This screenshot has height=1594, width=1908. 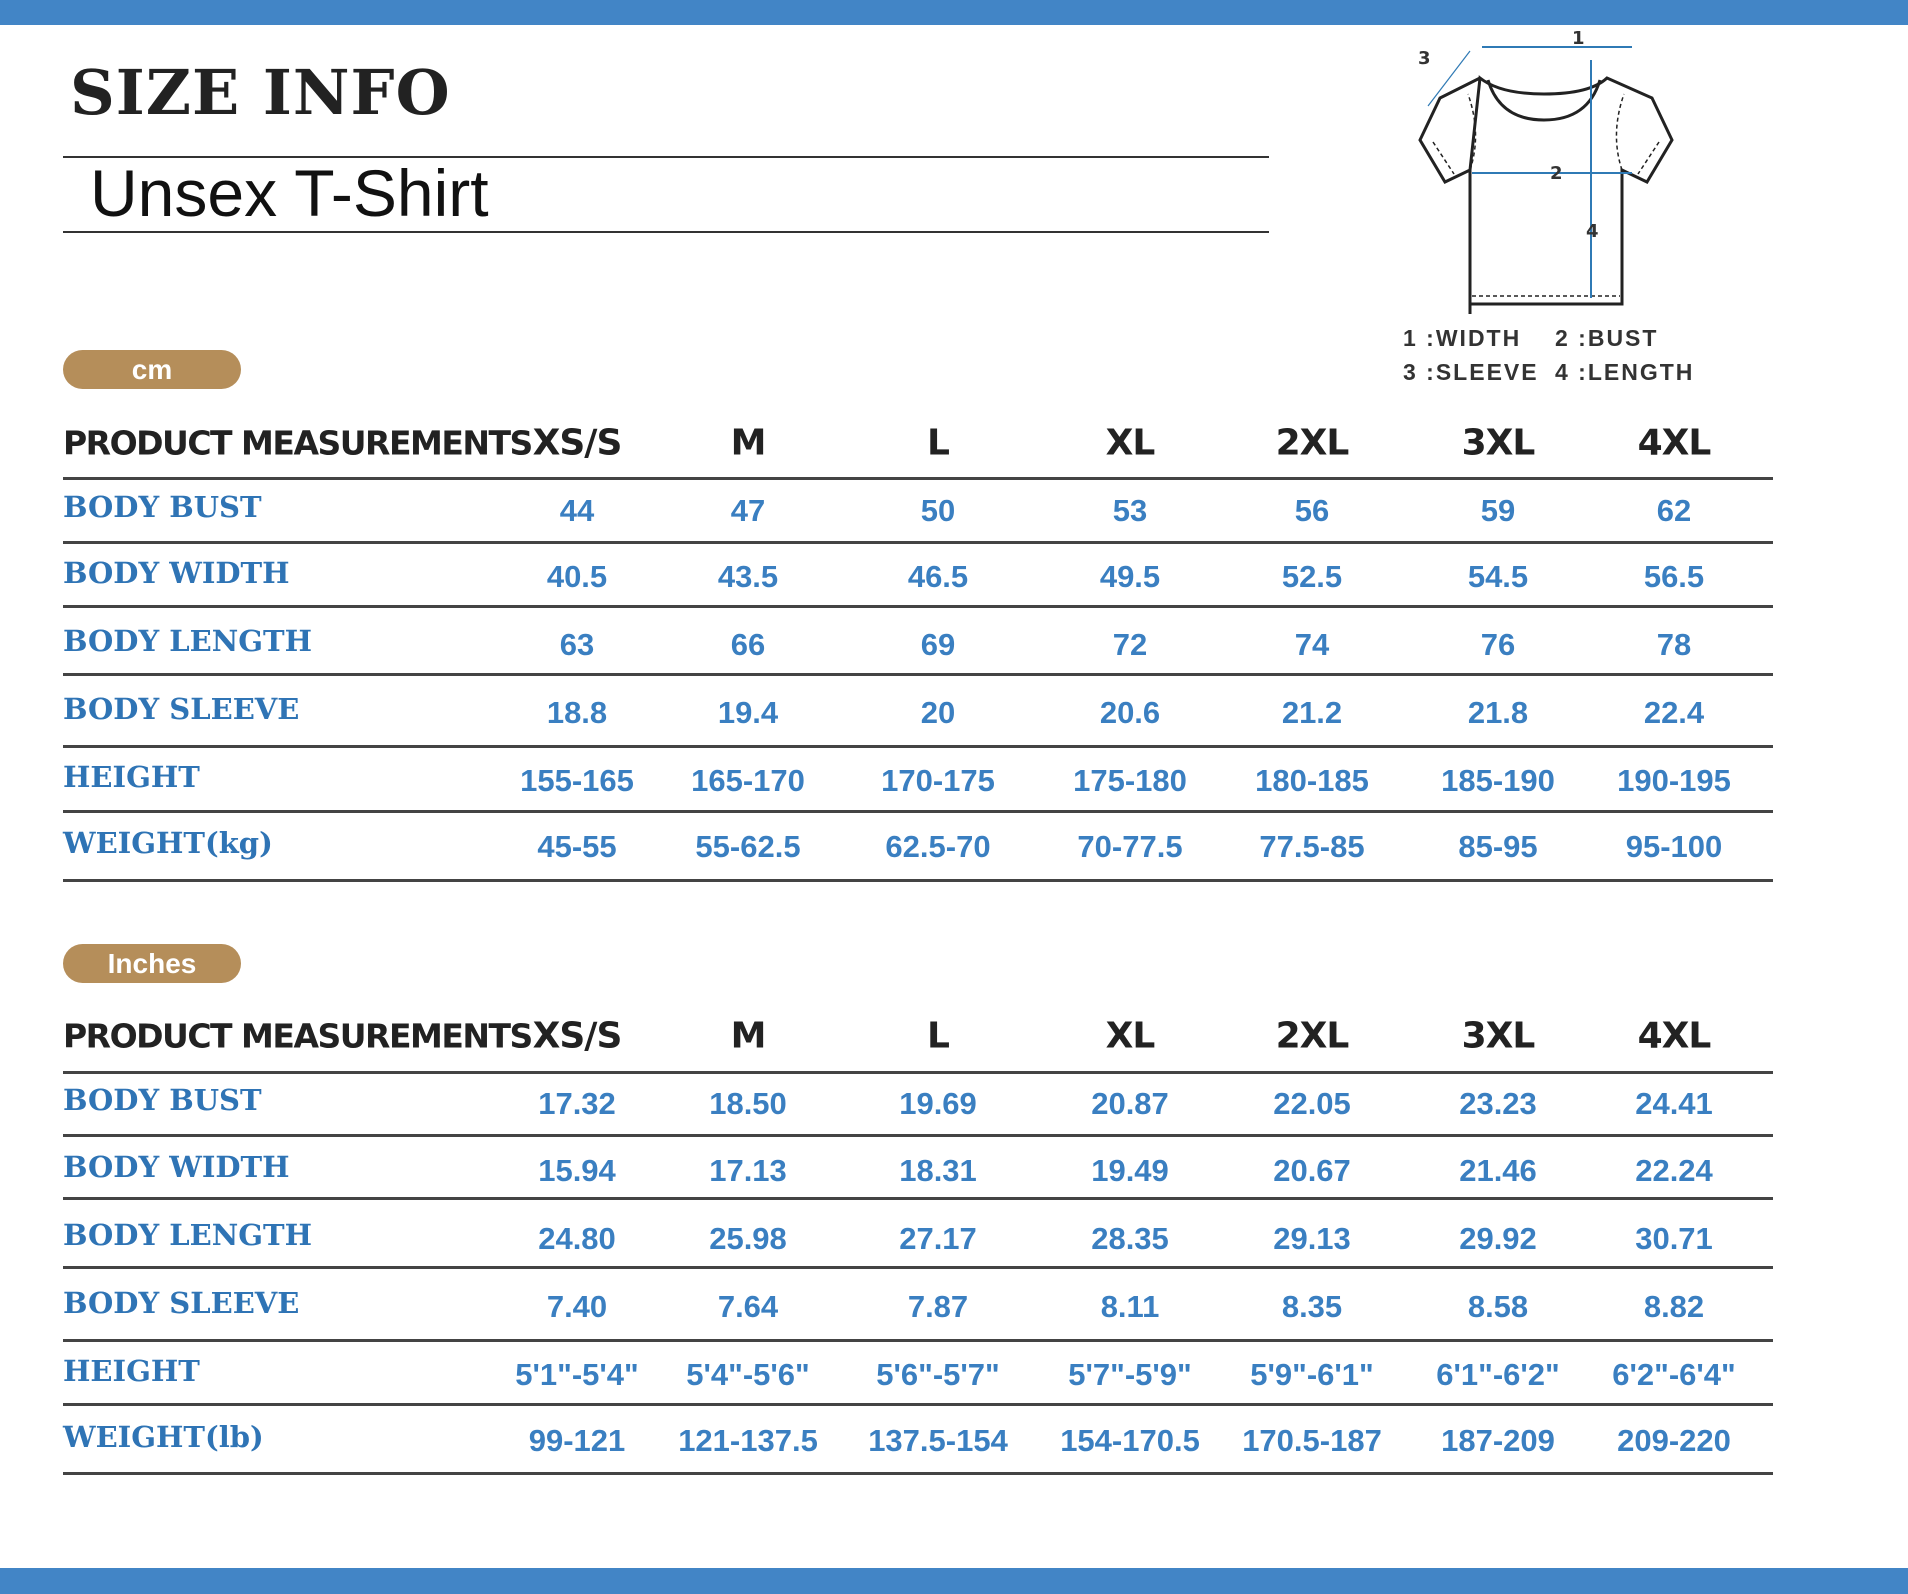 I want to click on table-cell: 5'1"-5'4", so click(x=577, y=1374).